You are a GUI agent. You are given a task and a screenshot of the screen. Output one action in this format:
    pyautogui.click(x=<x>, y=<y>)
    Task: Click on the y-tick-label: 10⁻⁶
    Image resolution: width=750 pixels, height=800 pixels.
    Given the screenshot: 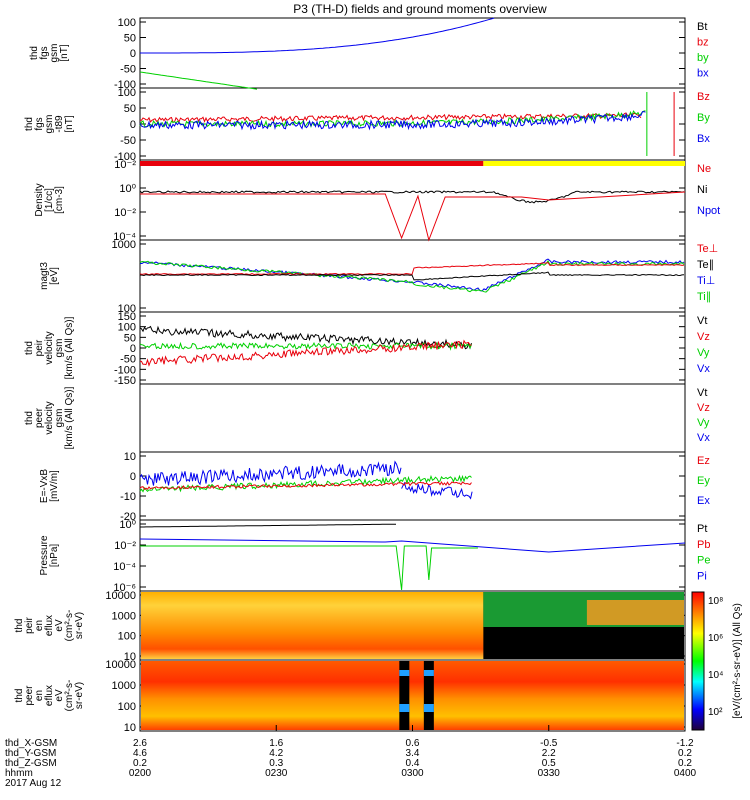 What is the action you would take?
    pyautogui.click(x=124, y=588)
    